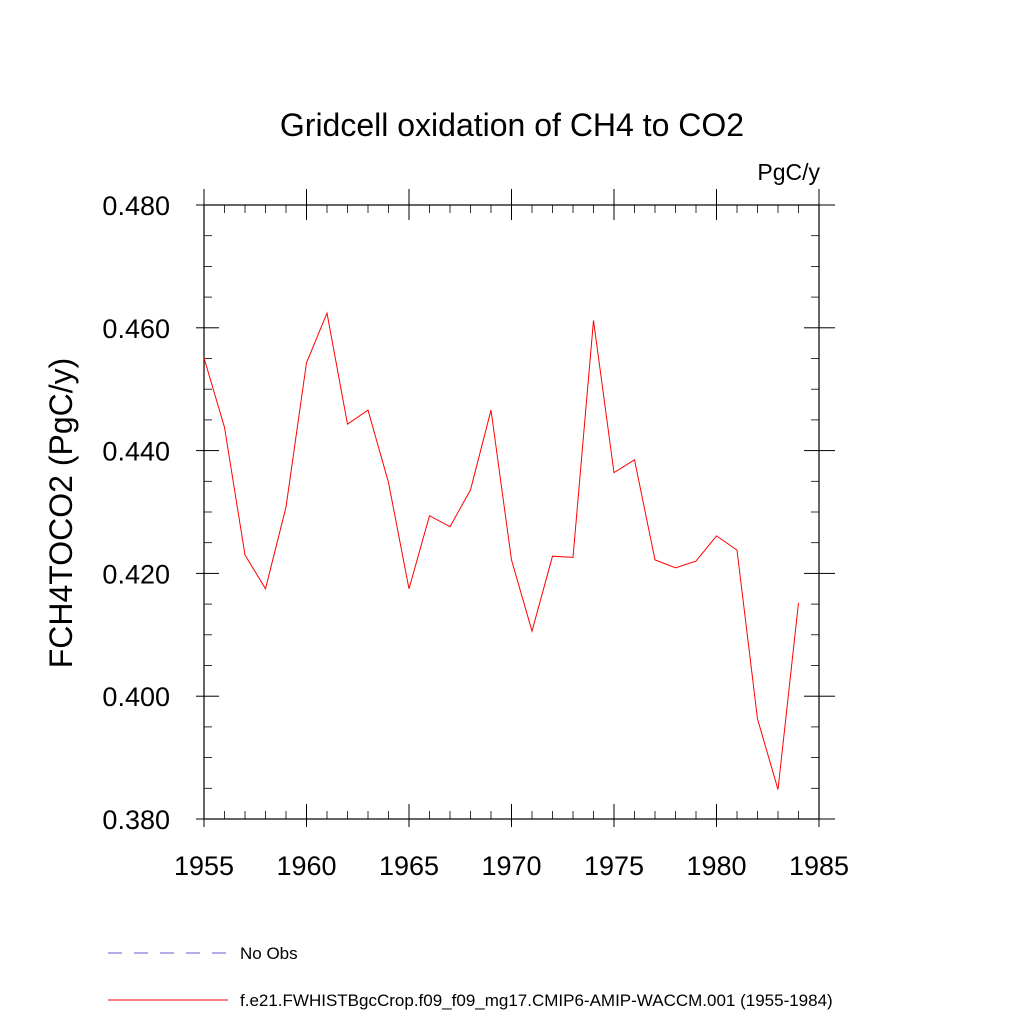  Describe the element at coordinates (409, 866) in the screenshot. I see `x-tick-label: 1965` at that location.